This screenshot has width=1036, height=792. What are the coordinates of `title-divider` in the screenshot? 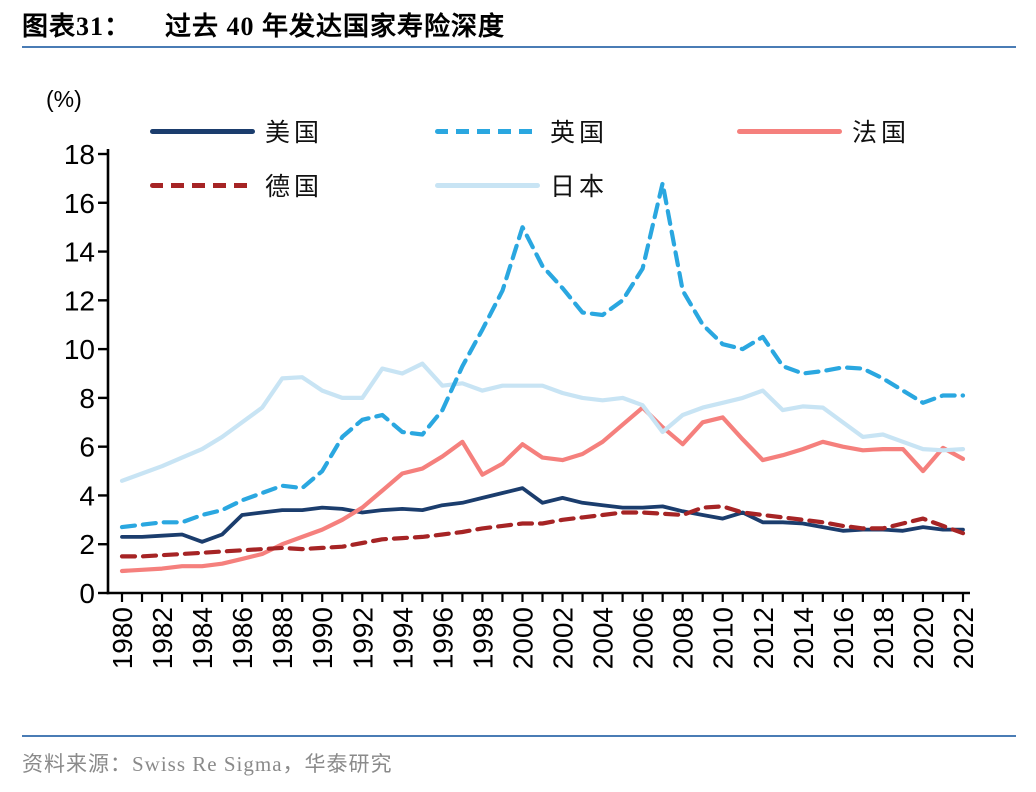 It's located at (519, 47).